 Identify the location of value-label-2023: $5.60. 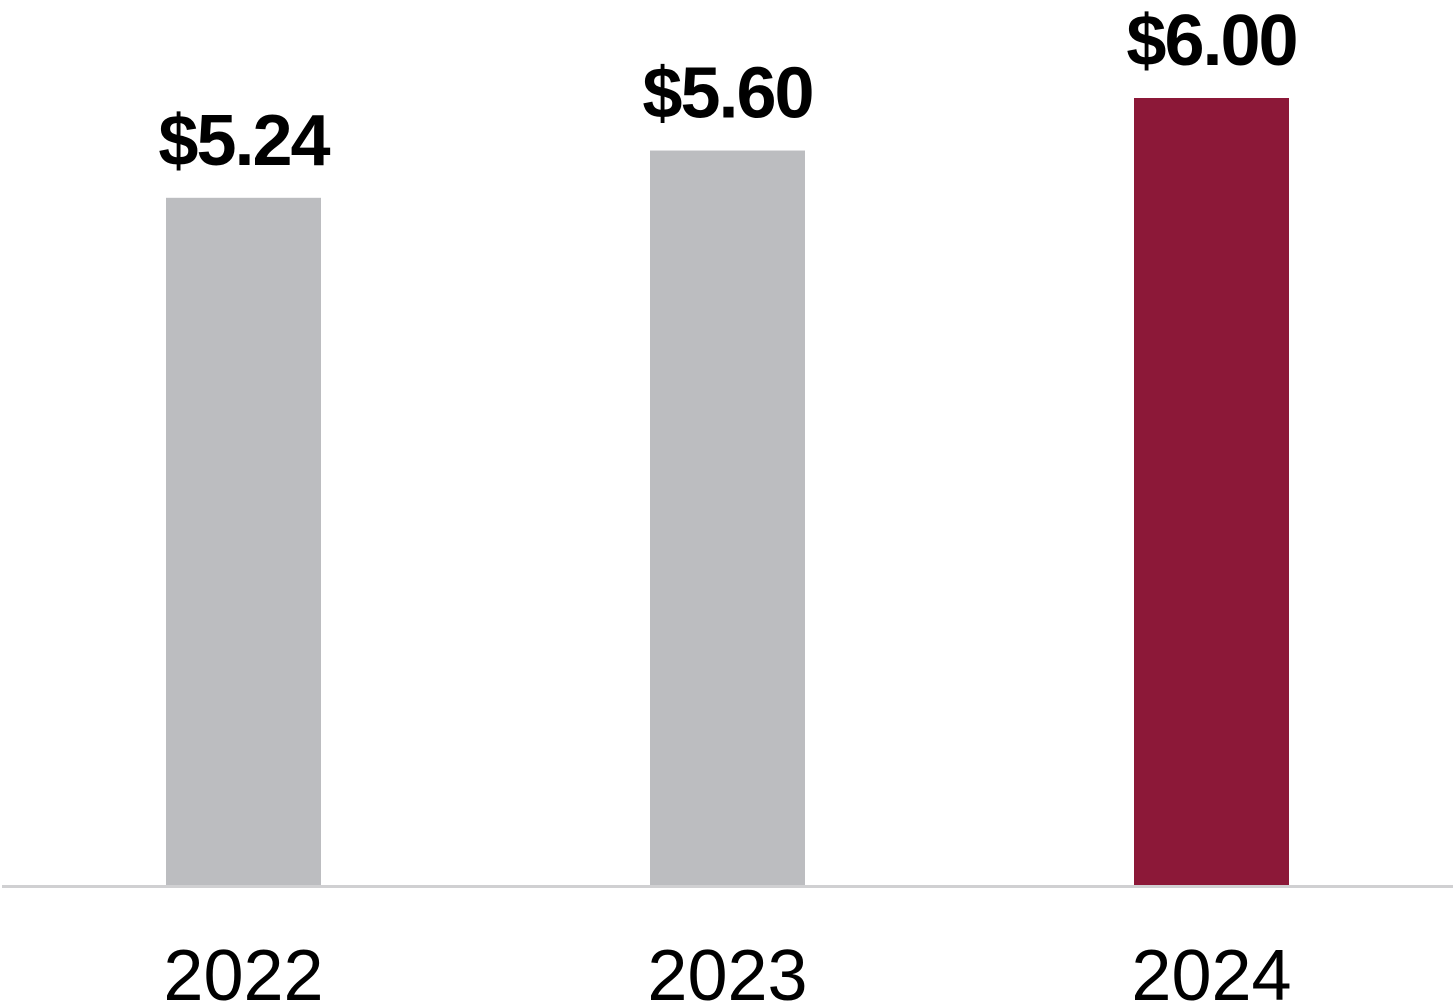
(727, 94).